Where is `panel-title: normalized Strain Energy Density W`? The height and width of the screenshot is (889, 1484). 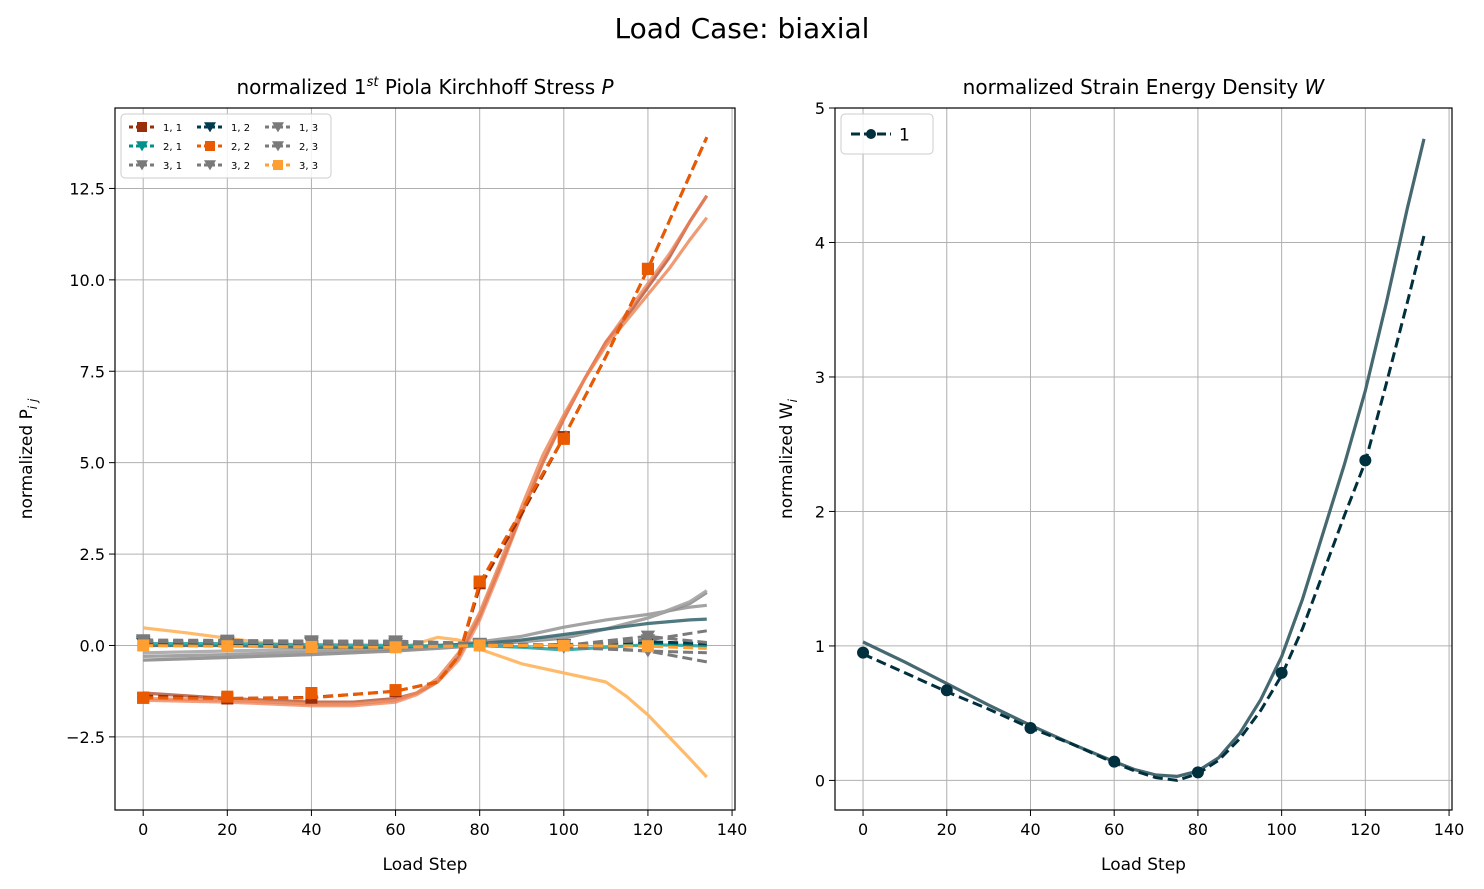
panel-title: normalized Strain Energy Density W is located at coordinates (1144, 87).